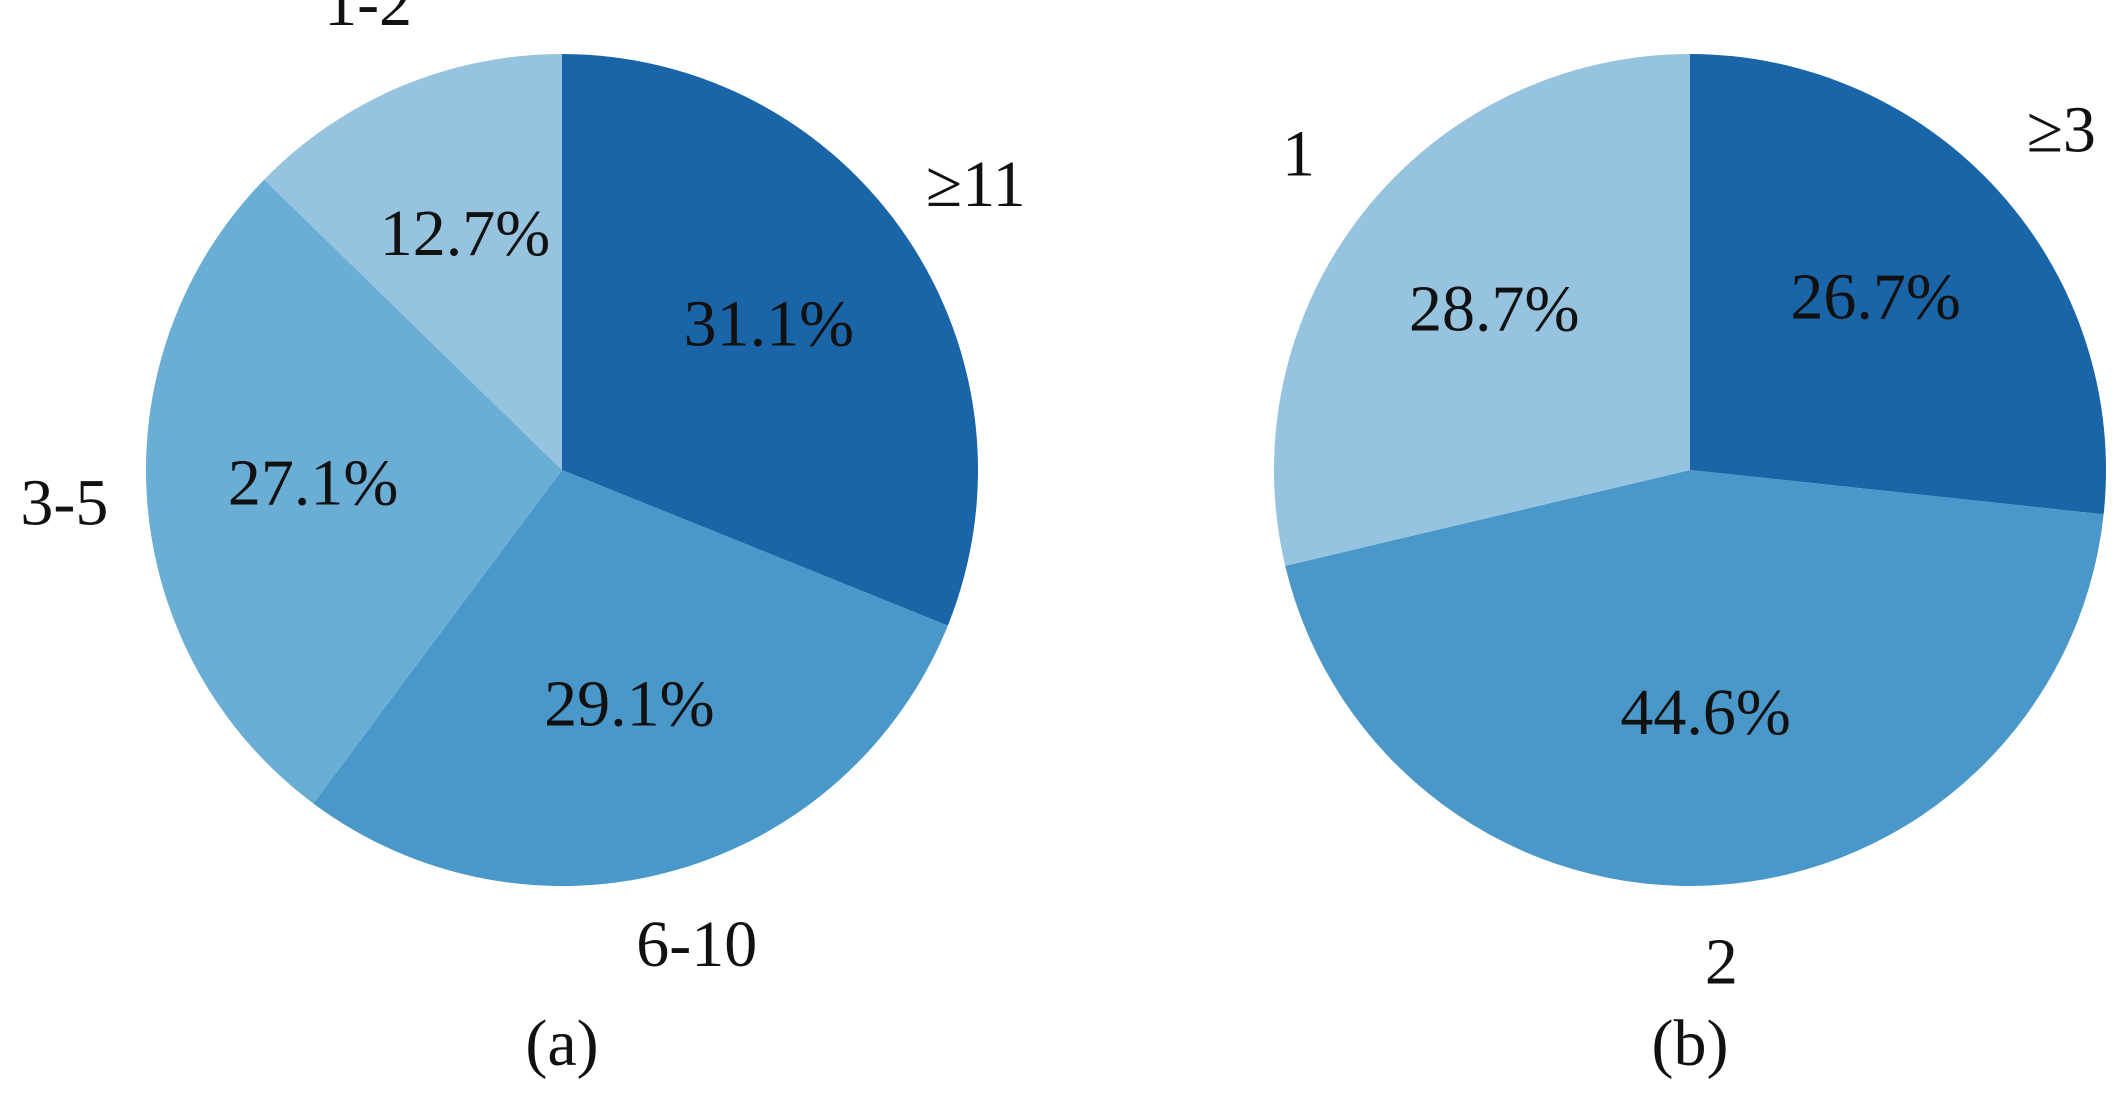 The width and height of the screenshot is (2123, 1106). I want to click on value-label: 12.7%, so click(465, 233).